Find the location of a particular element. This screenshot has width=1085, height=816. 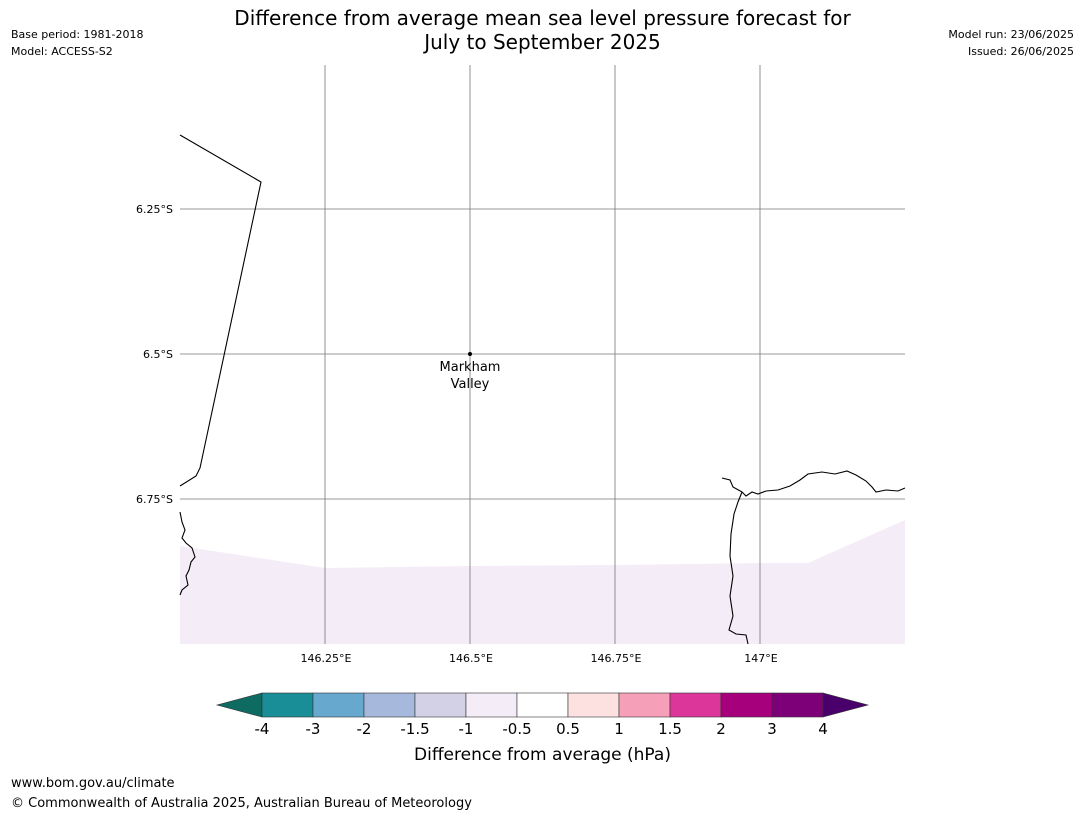

meta-right: Model run: 23/06/2025 Issued: 26/06/2025 is located at coordinates (1011, 43).